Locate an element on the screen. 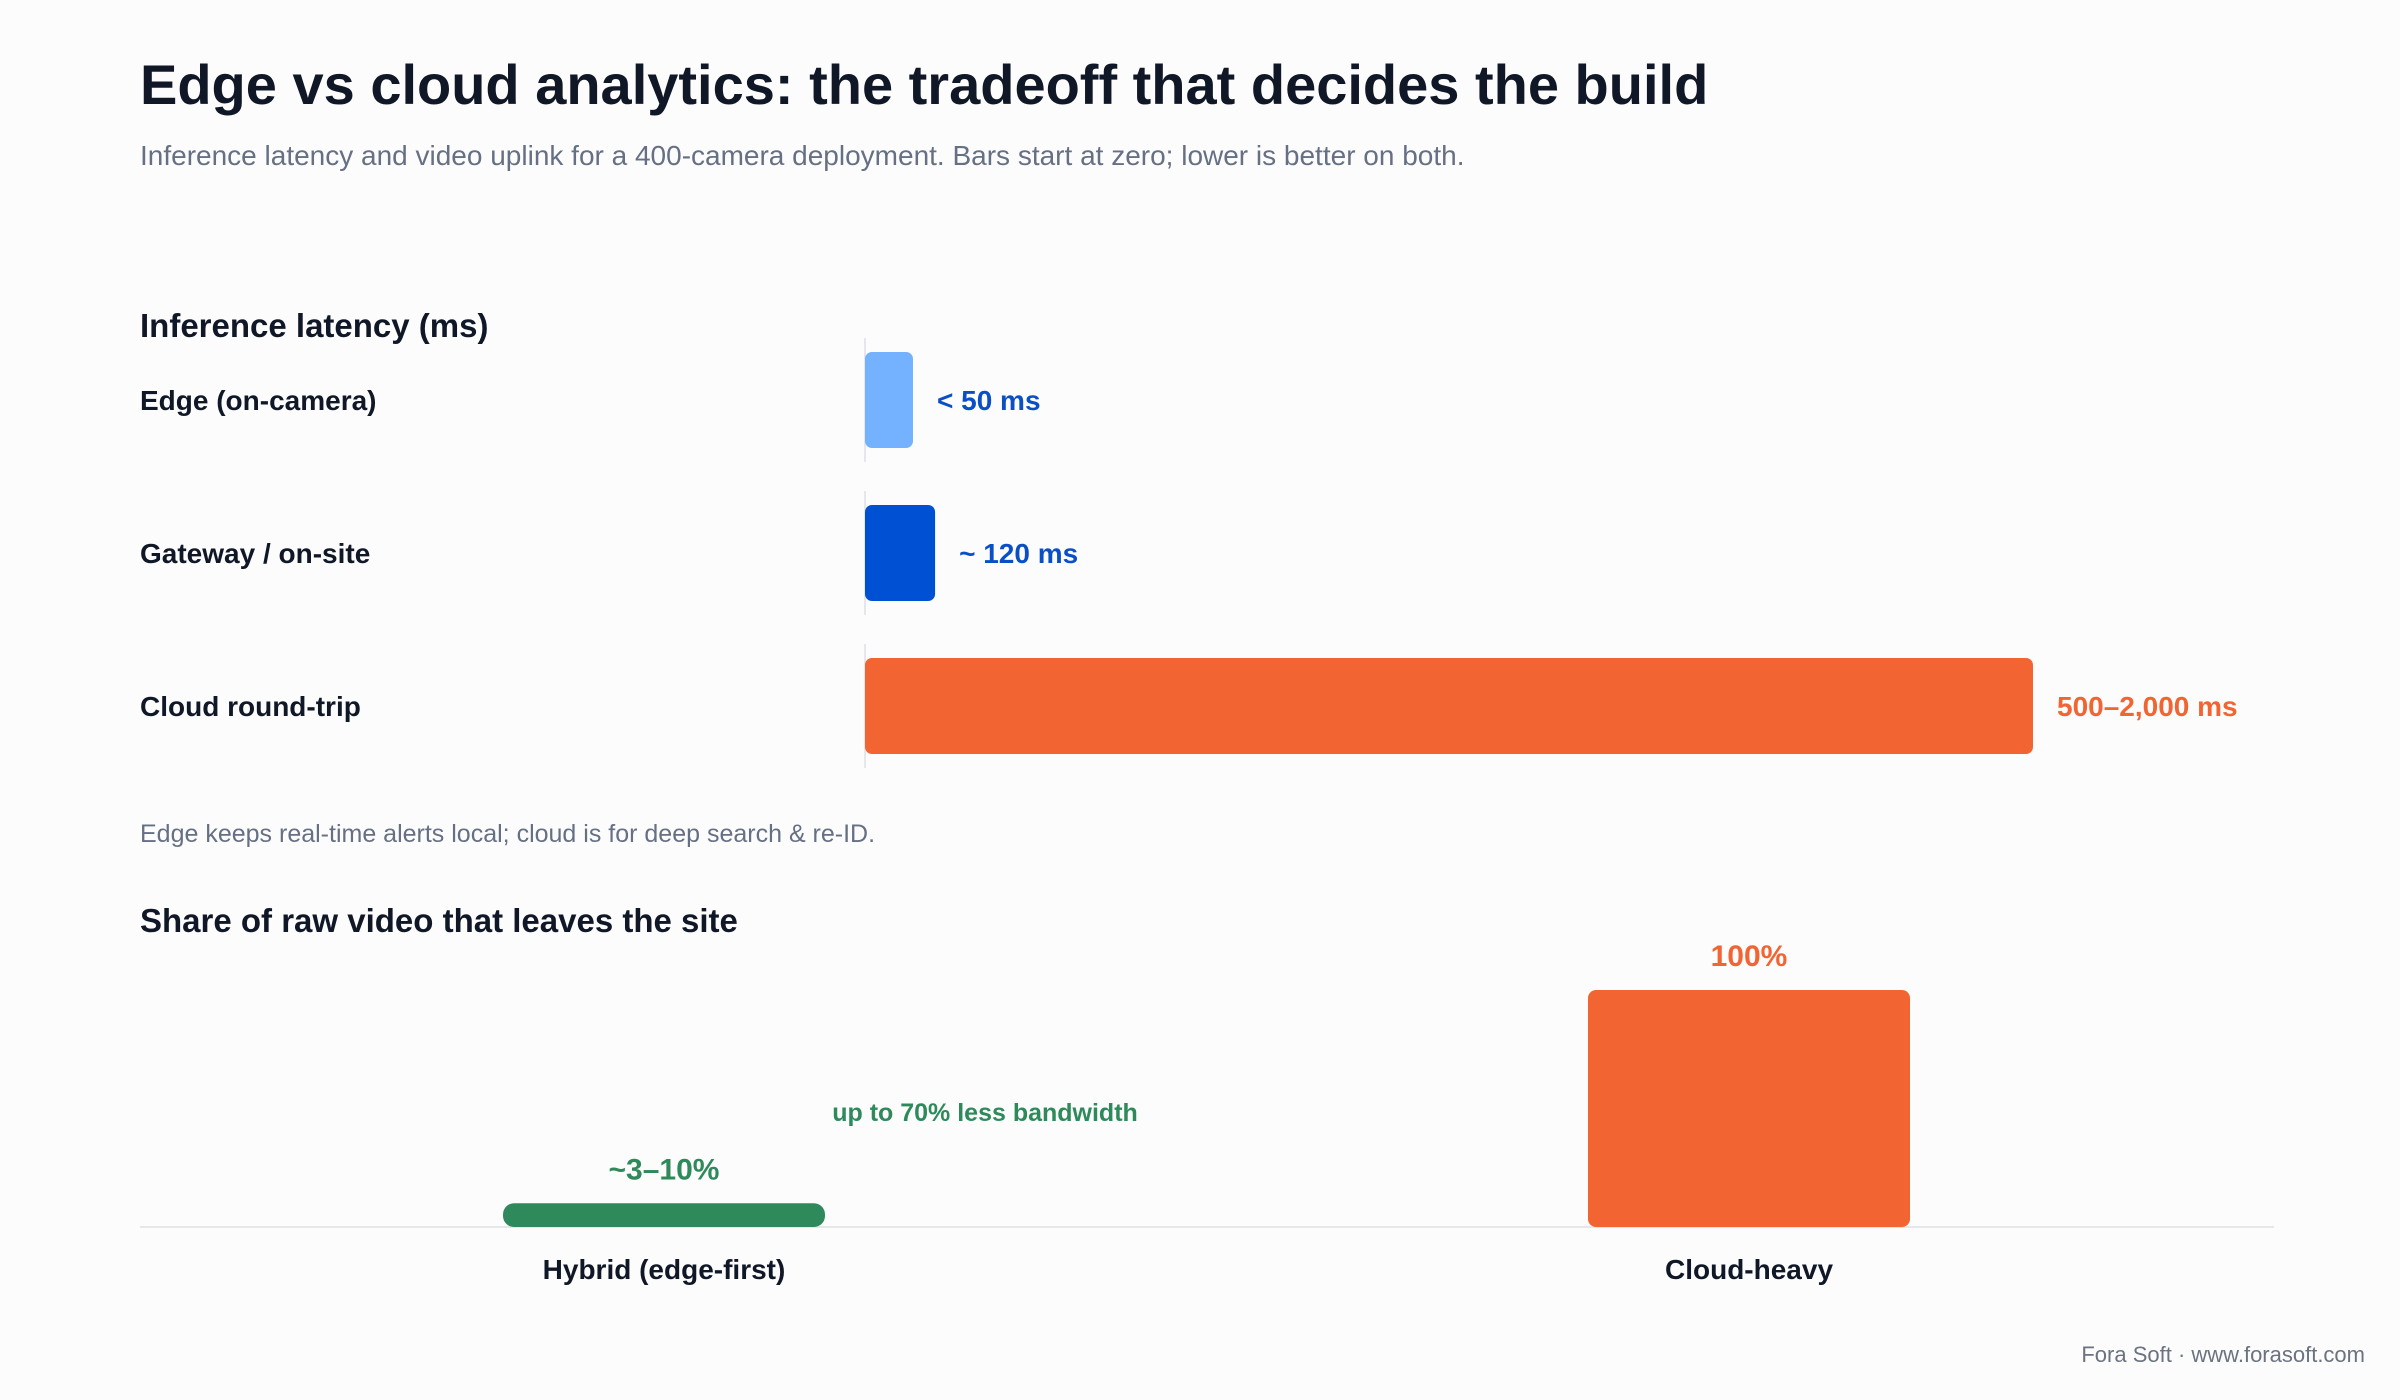 The width and height of the screenshot is (2400, 1400). share-category-cloud-heavy: Cloud-heavy is located at coordinates (1749, 1269).